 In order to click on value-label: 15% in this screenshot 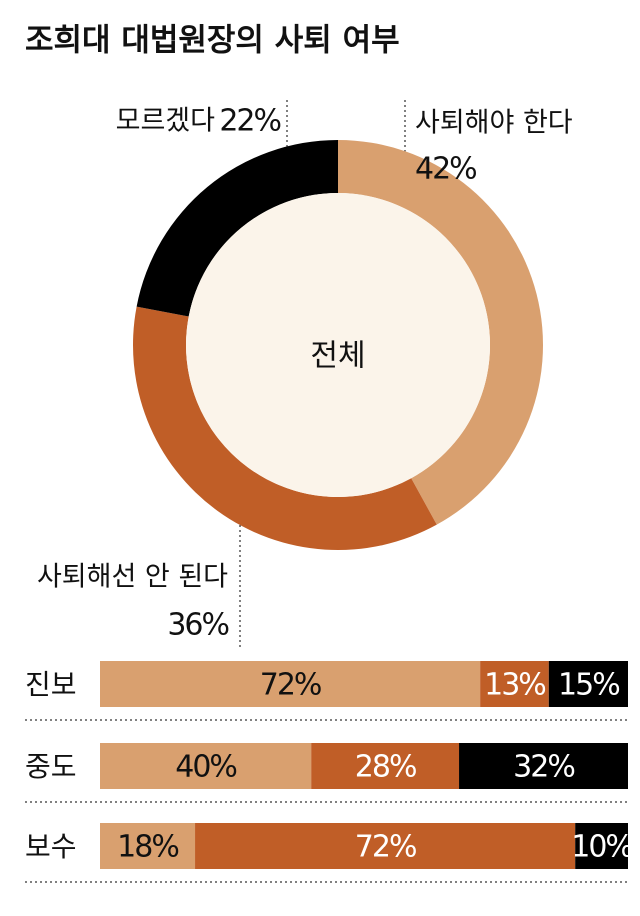, I will do `click(588, 685)`.